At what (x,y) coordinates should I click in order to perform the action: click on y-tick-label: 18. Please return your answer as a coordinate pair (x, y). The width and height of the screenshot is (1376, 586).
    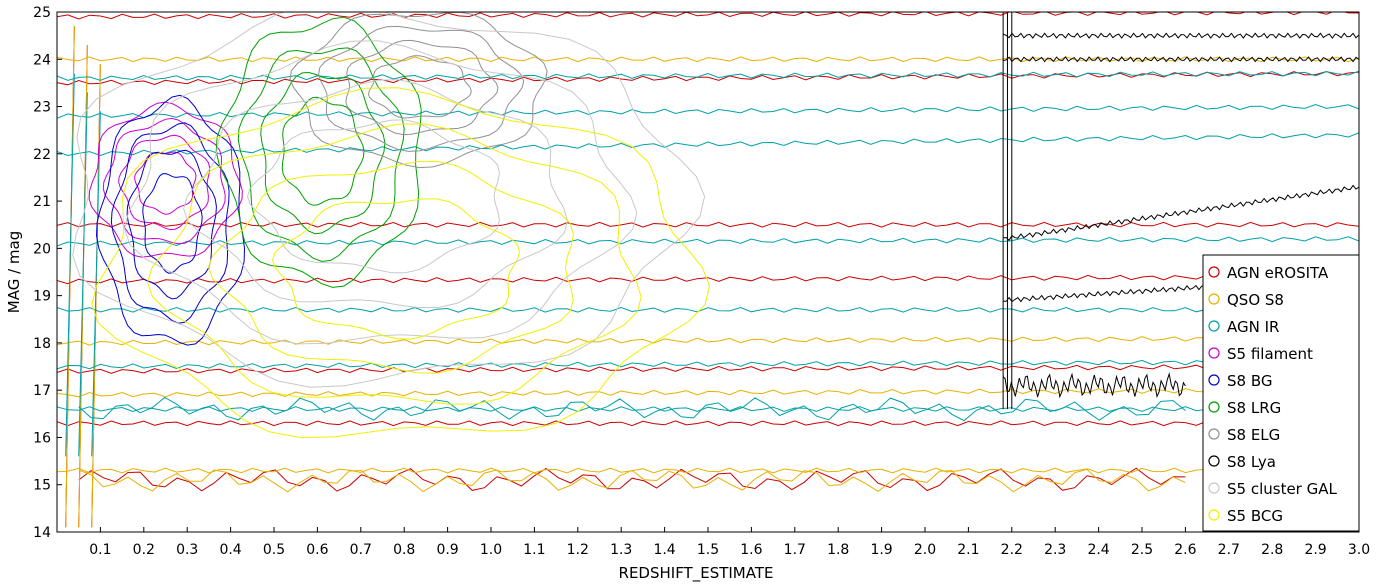
    Looking at the image, I should click on (42, 344).